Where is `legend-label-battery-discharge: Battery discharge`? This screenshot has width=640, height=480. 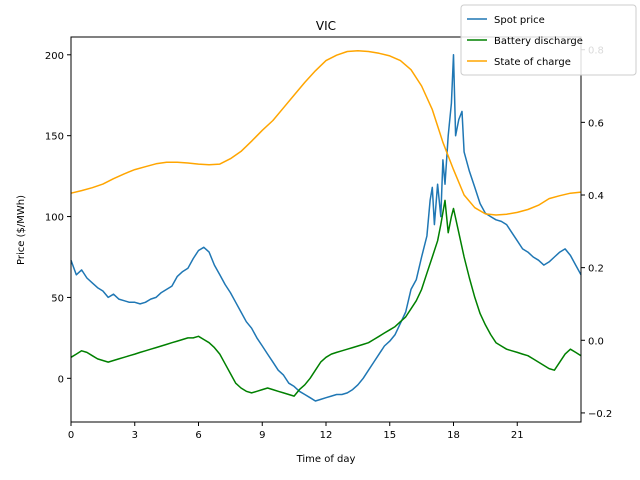 legend-label-battery-discharge: Battery discharge is located at coordinates (538, 41).